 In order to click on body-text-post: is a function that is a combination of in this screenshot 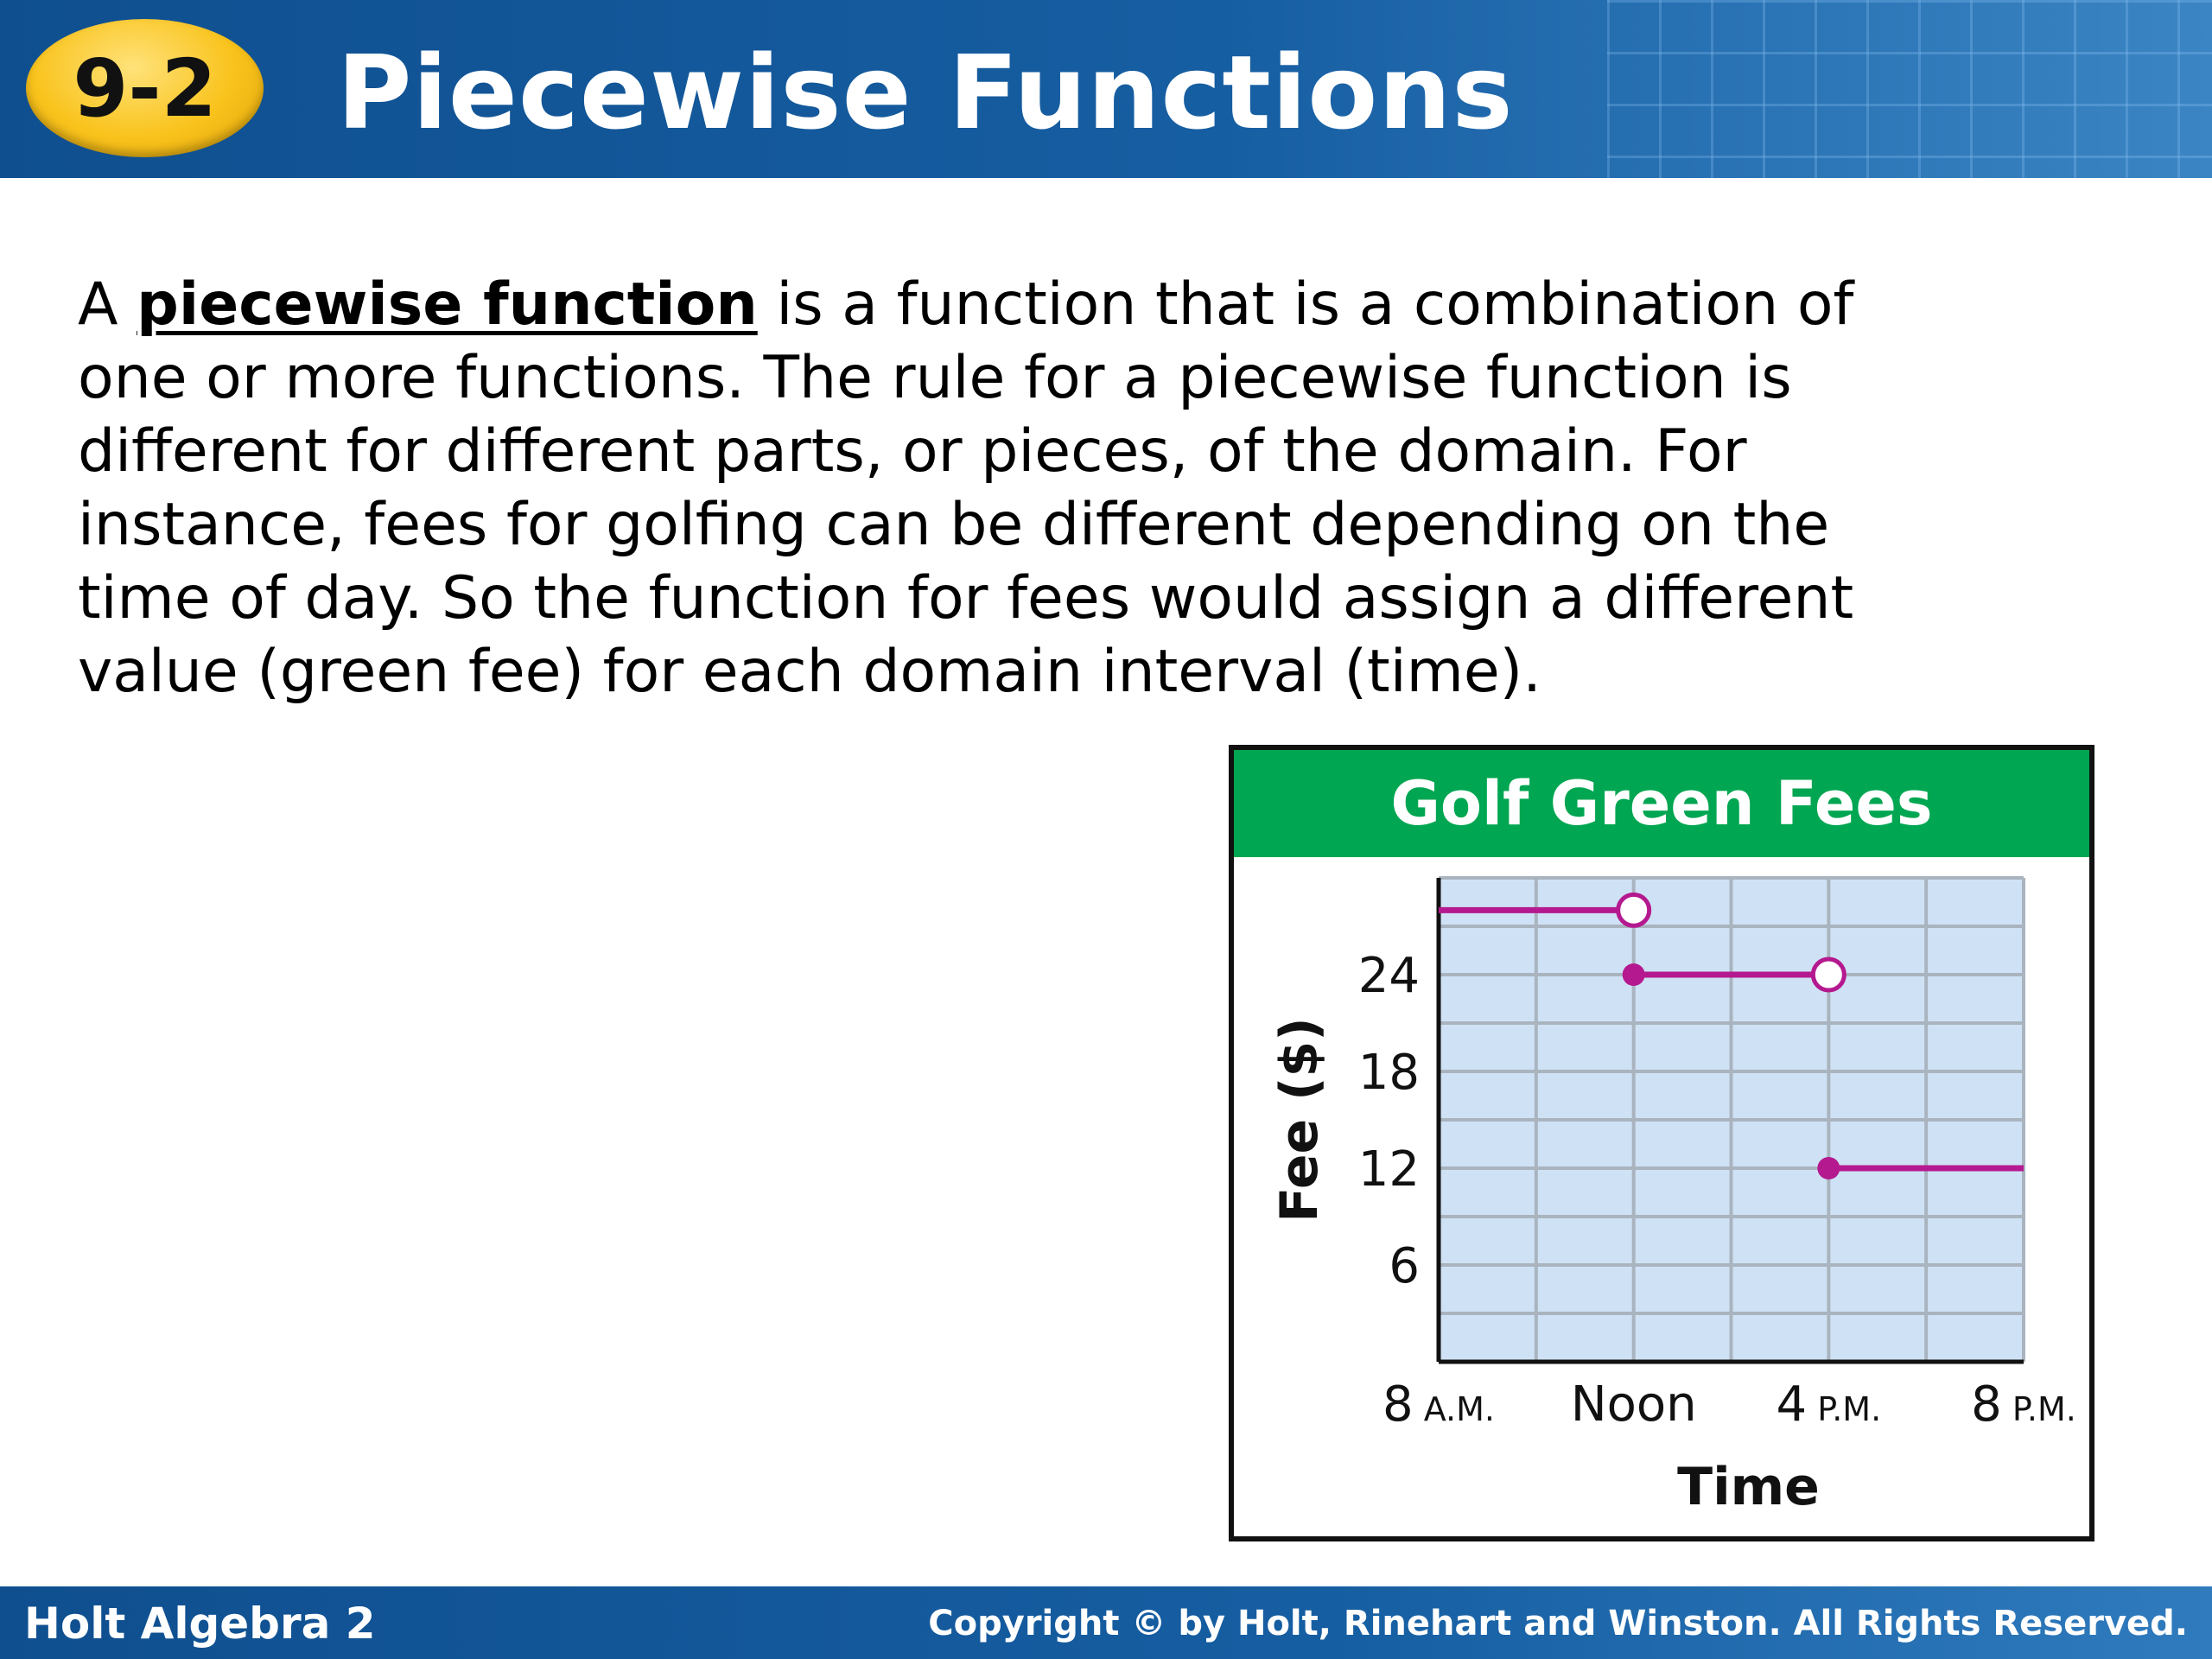, I will do `click(1305, 304)`.